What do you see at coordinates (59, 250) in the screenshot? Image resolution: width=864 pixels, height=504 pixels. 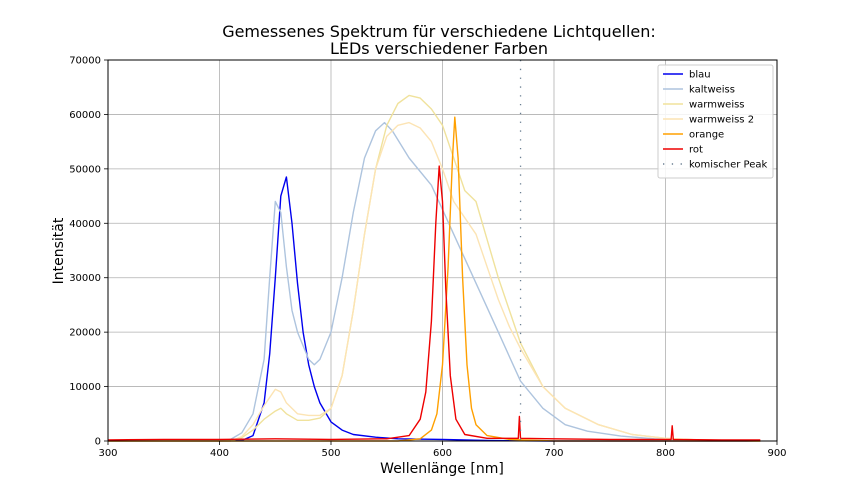 I see `y-axis-label: Intensität` at bounding box center [59, 250].